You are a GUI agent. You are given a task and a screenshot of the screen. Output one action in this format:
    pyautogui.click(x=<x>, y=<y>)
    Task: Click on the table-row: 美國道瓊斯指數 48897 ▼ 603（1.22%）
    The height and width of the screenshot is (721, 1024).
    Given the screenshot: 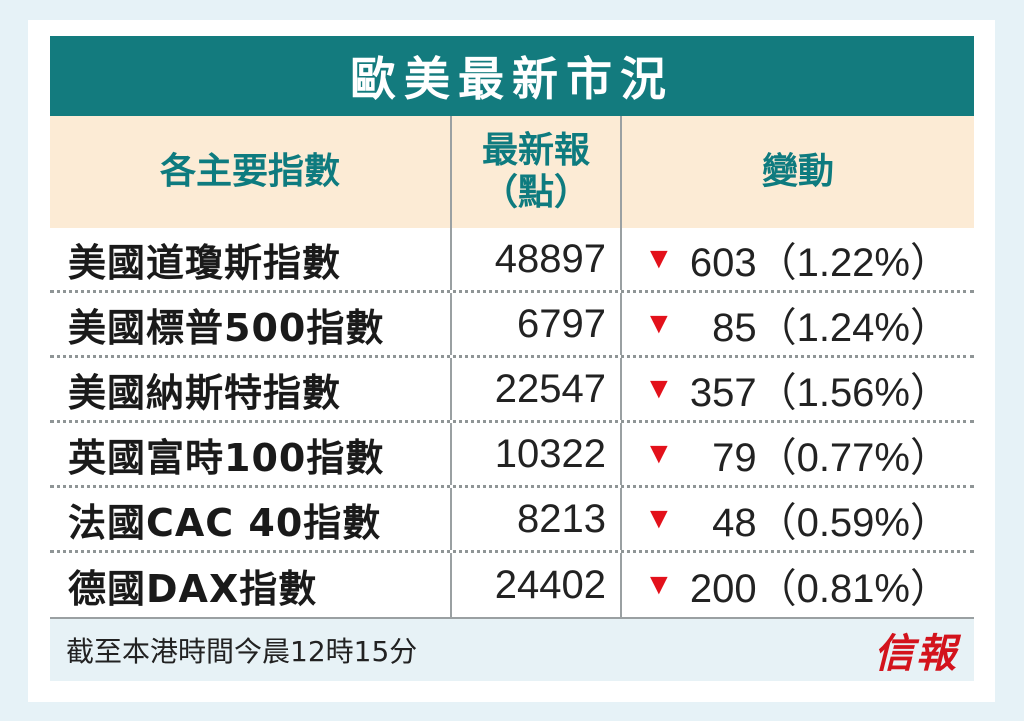 What is the action you would take?
    pyautogui.click(x=512, y=260)
    